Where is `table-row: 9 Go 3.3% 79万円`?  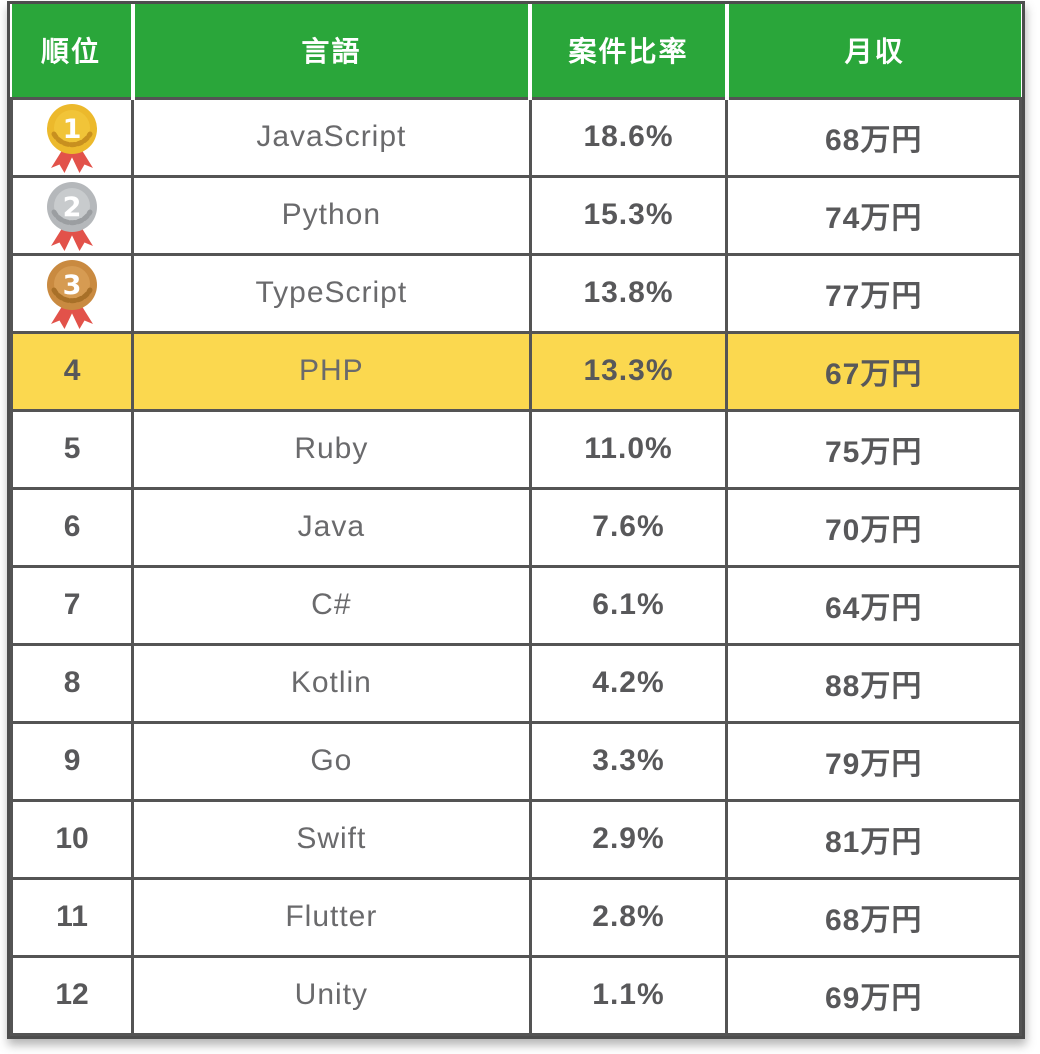 table-row: 9 Go 3.3% 79万円 is located at coordinates (515, 761).